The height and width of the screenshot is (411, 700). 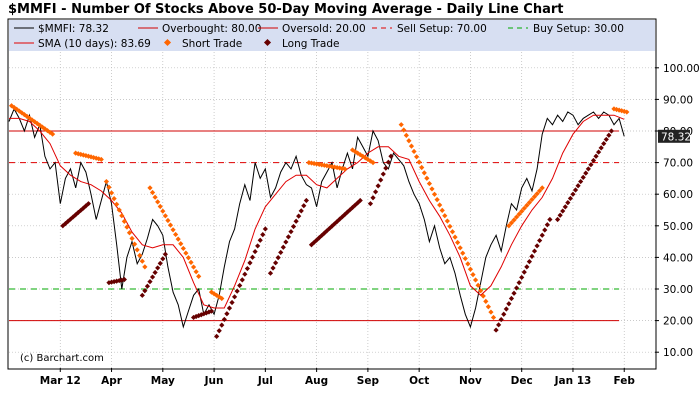 I want to click on legend-swatch-long, so click(x=267, y=42).